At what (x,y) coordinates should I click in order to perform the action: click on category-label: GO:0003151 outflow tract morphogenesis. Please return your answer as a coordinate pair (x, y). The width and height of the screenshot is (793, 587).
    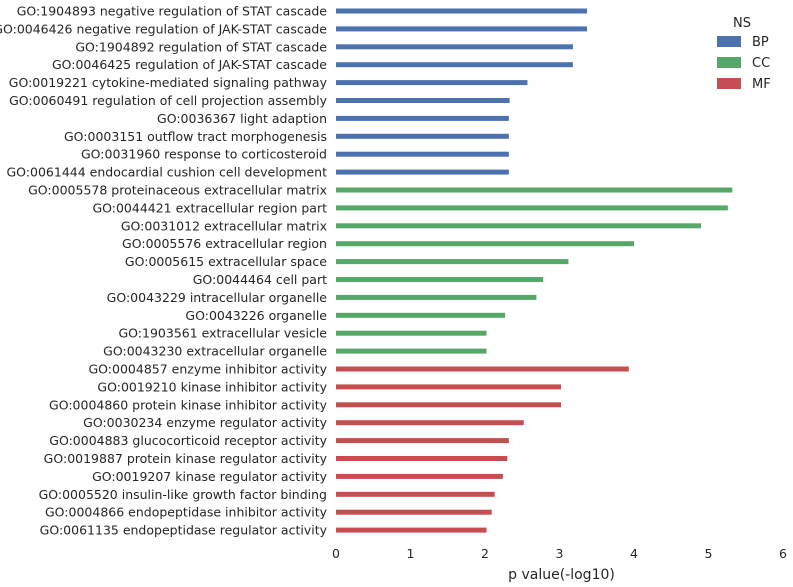
    Looking at the image, I should click on (195, 136).